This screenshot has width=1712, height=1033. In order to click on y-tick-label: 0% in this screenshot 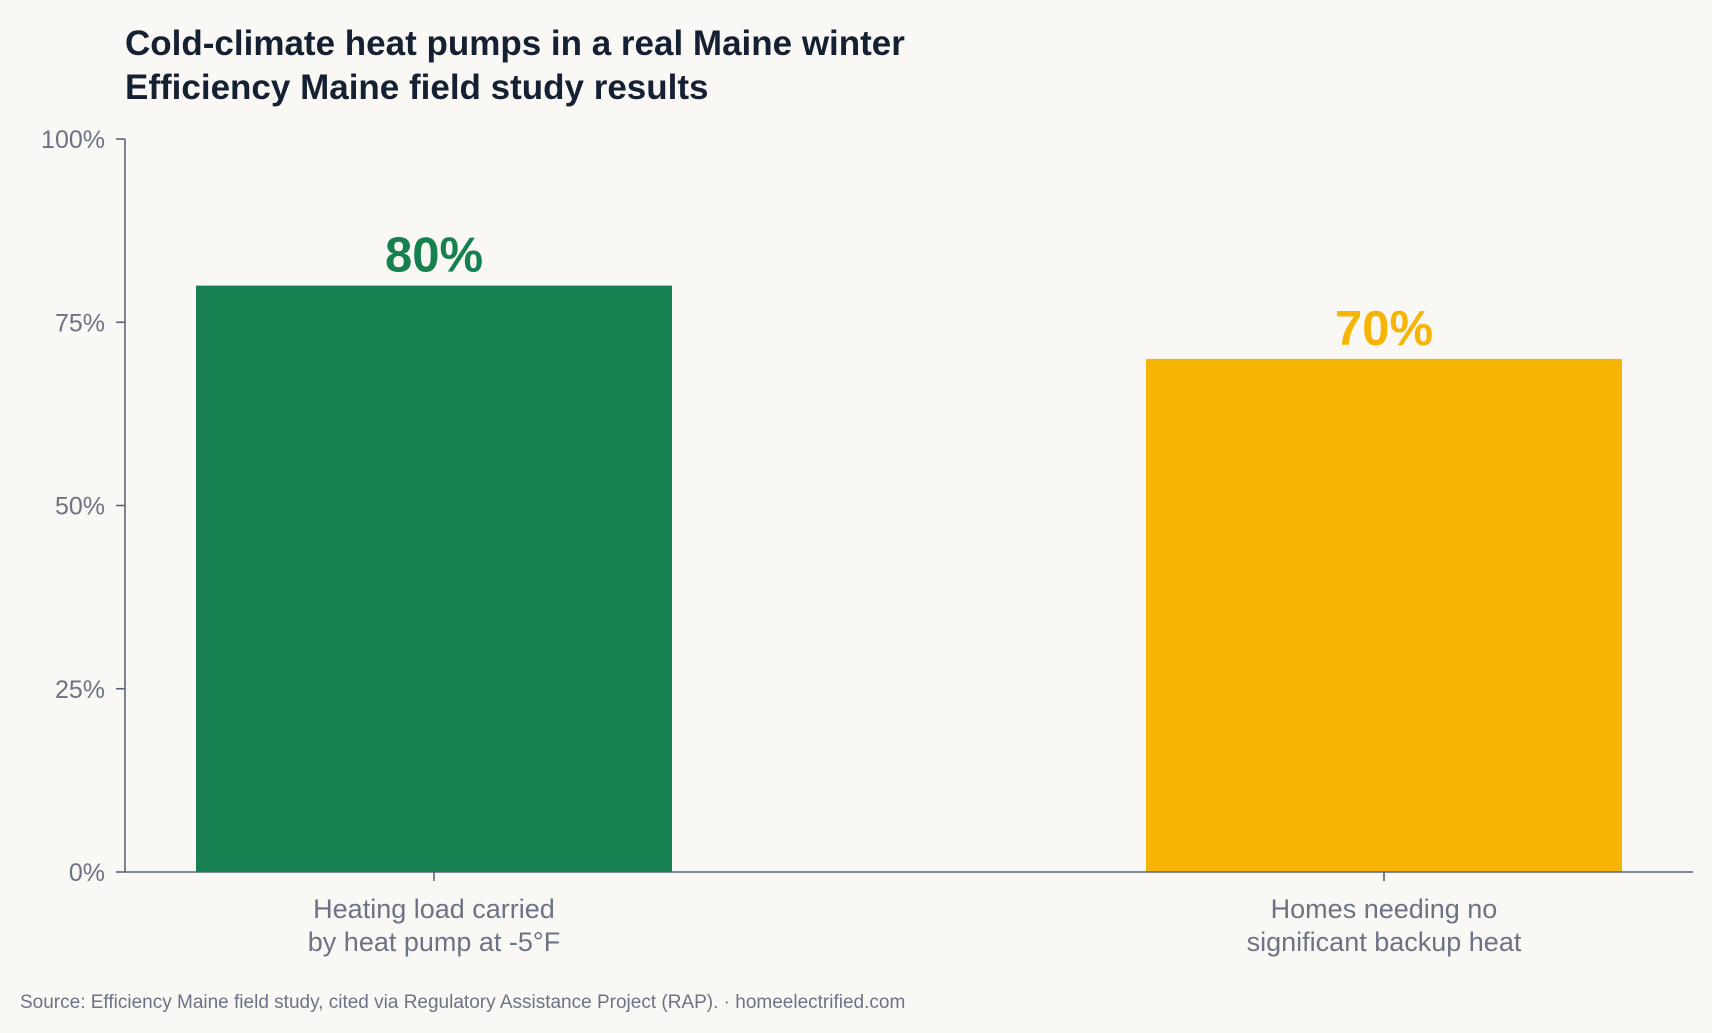, I will do `click(87, 873)`.